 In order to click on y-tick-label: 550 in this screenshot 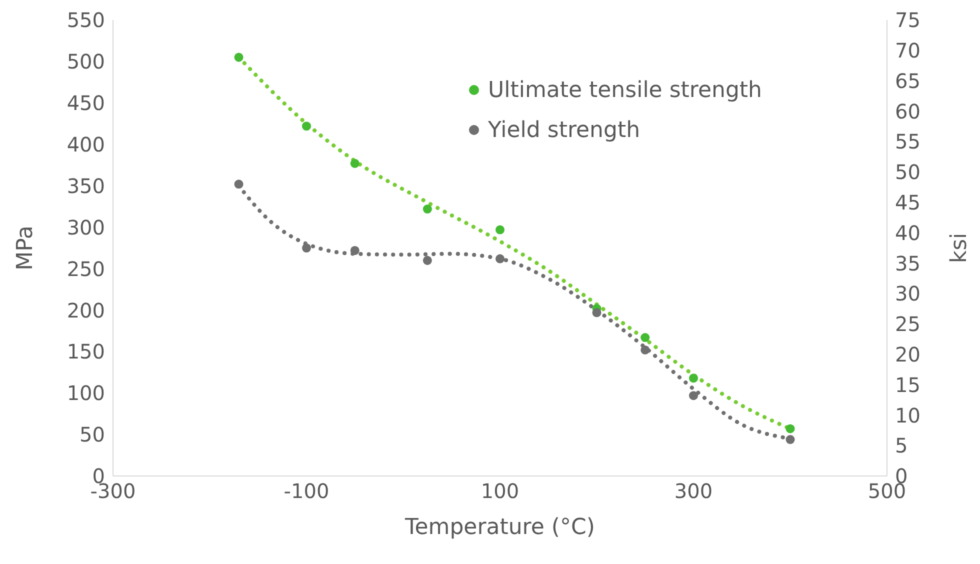, I will do `click(85, 20)`.